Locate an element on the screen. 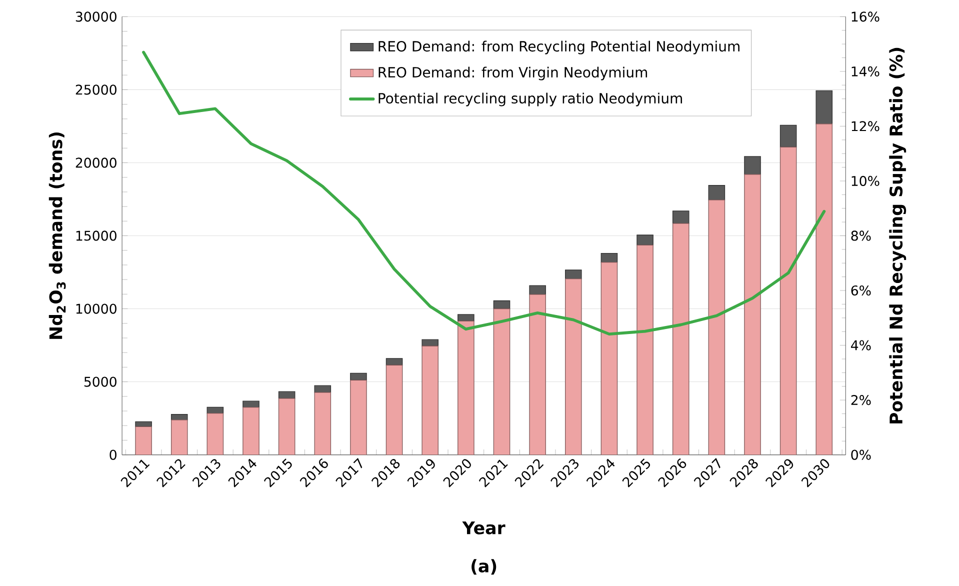 Image resolution: width=959 pixels, height=586 pixels. y-tick-label: 25000 is located at coordinates (96, 89).